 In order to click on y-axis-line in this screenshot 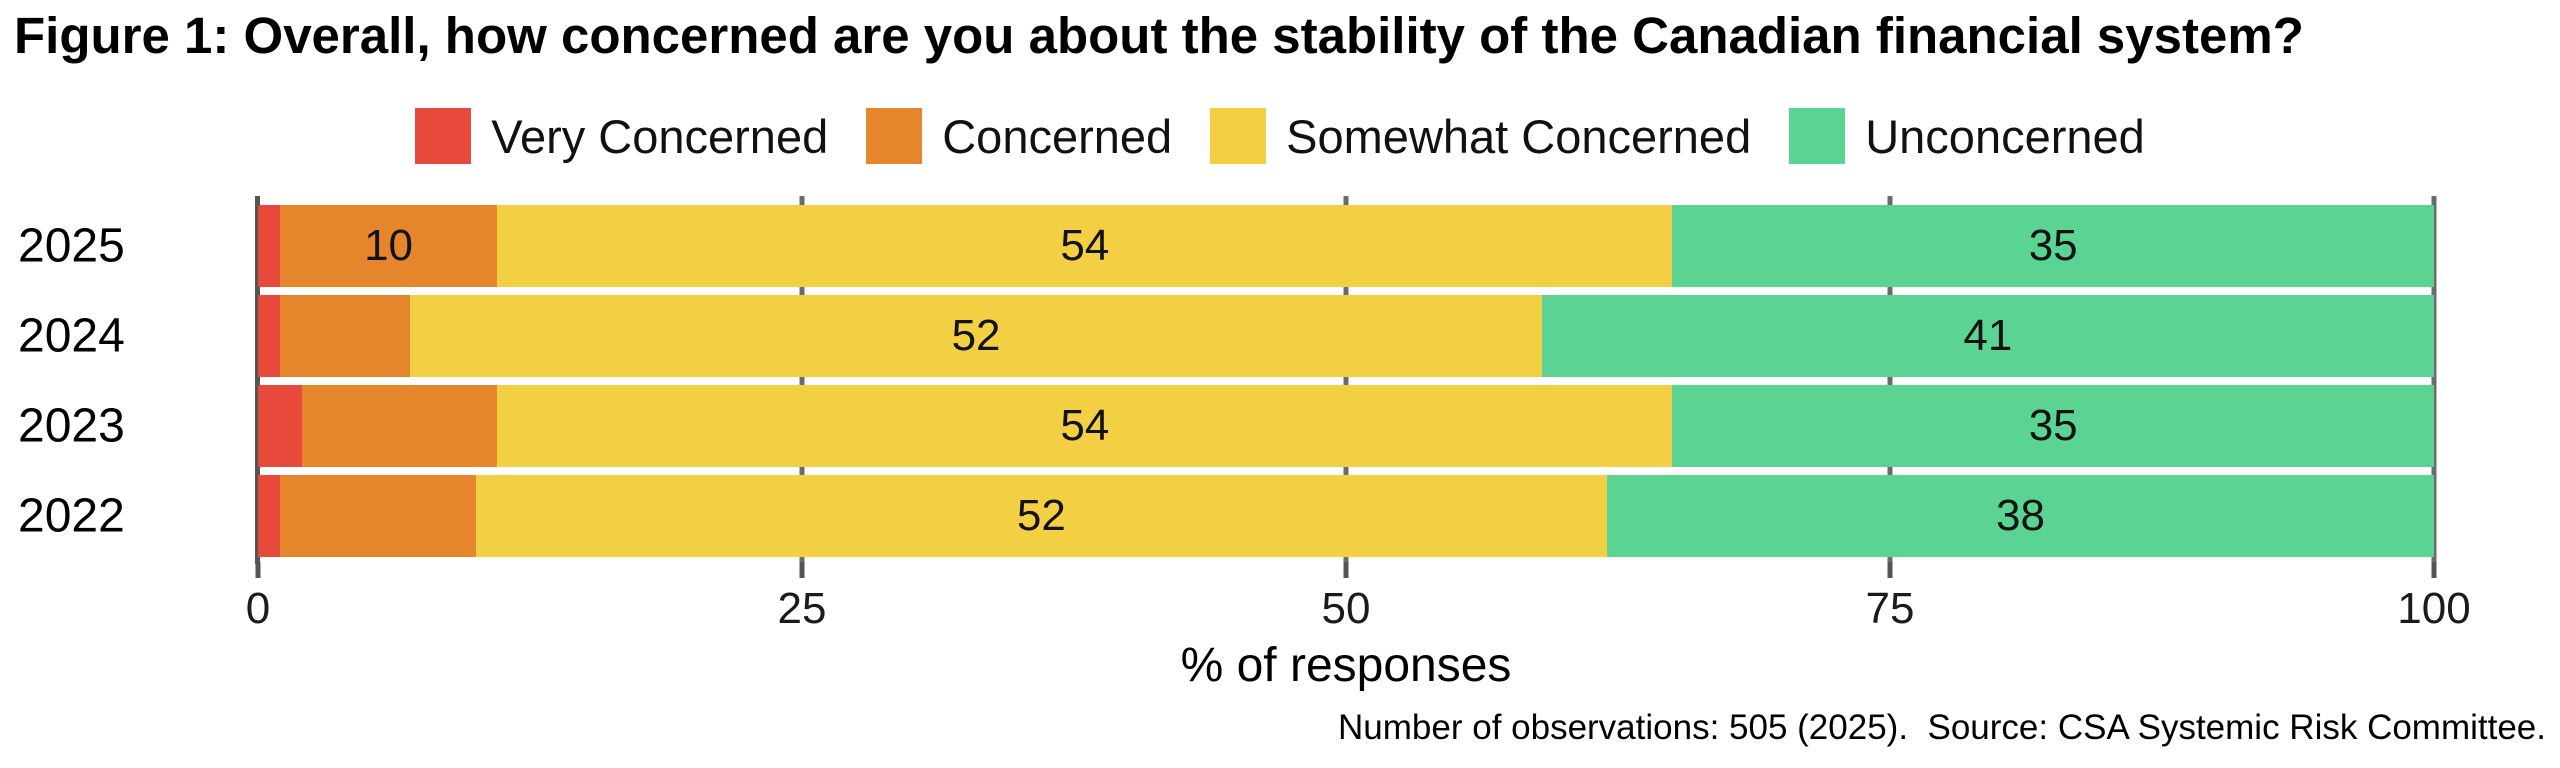, I will do `click(257, 380)`.